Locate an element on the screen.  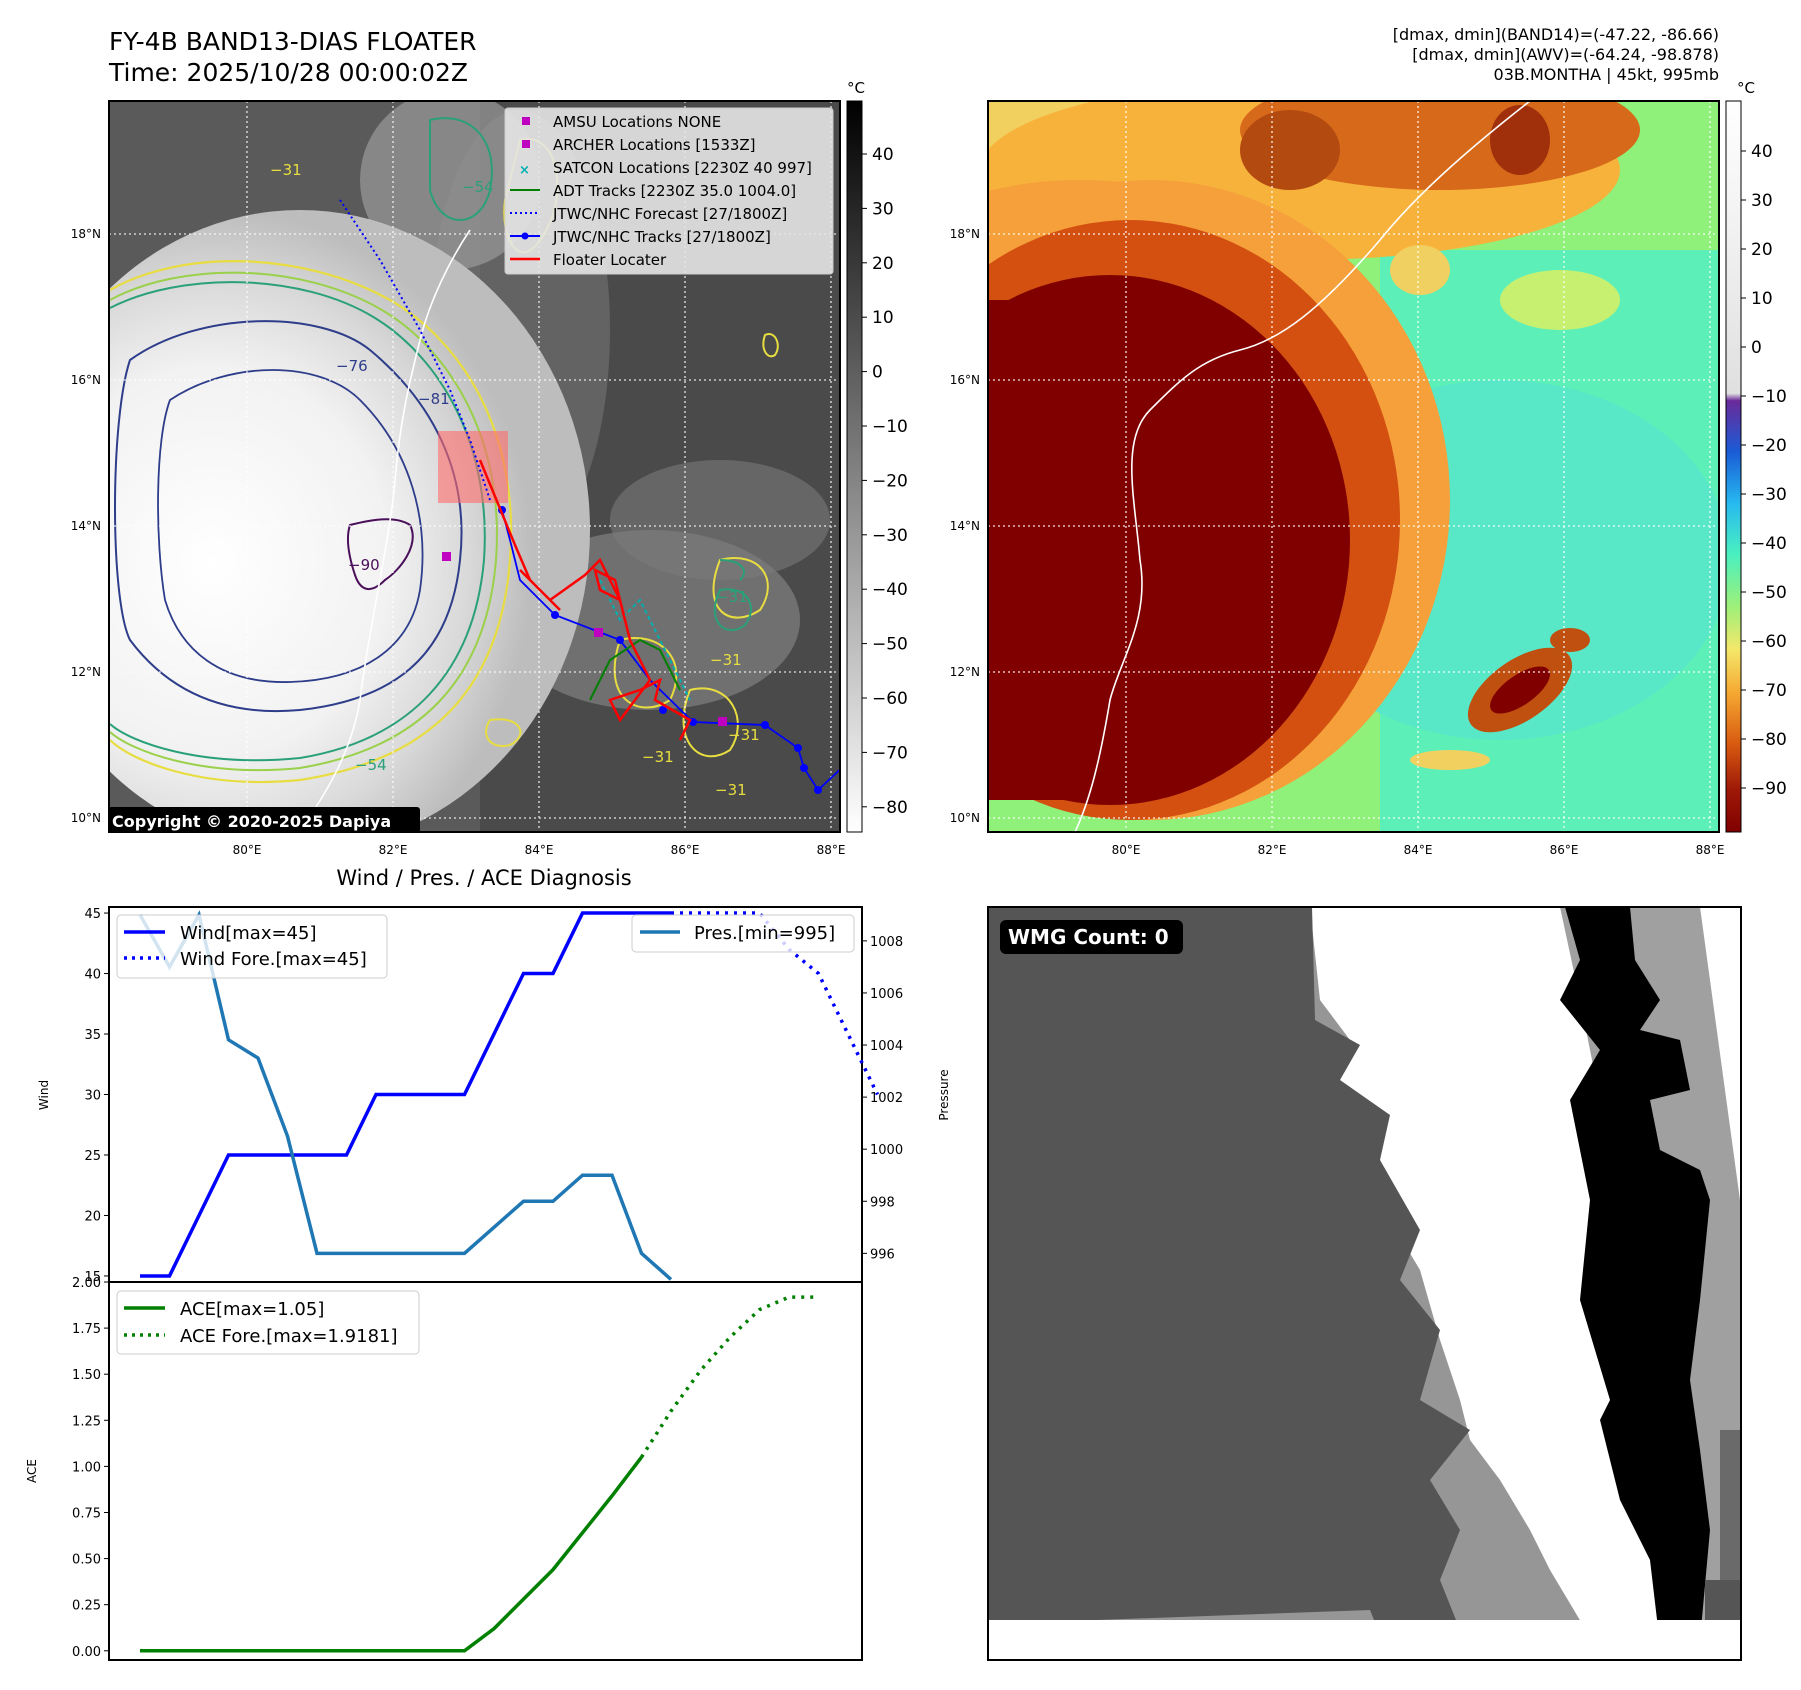
pressure-line is located at coordinates (405, 1095).